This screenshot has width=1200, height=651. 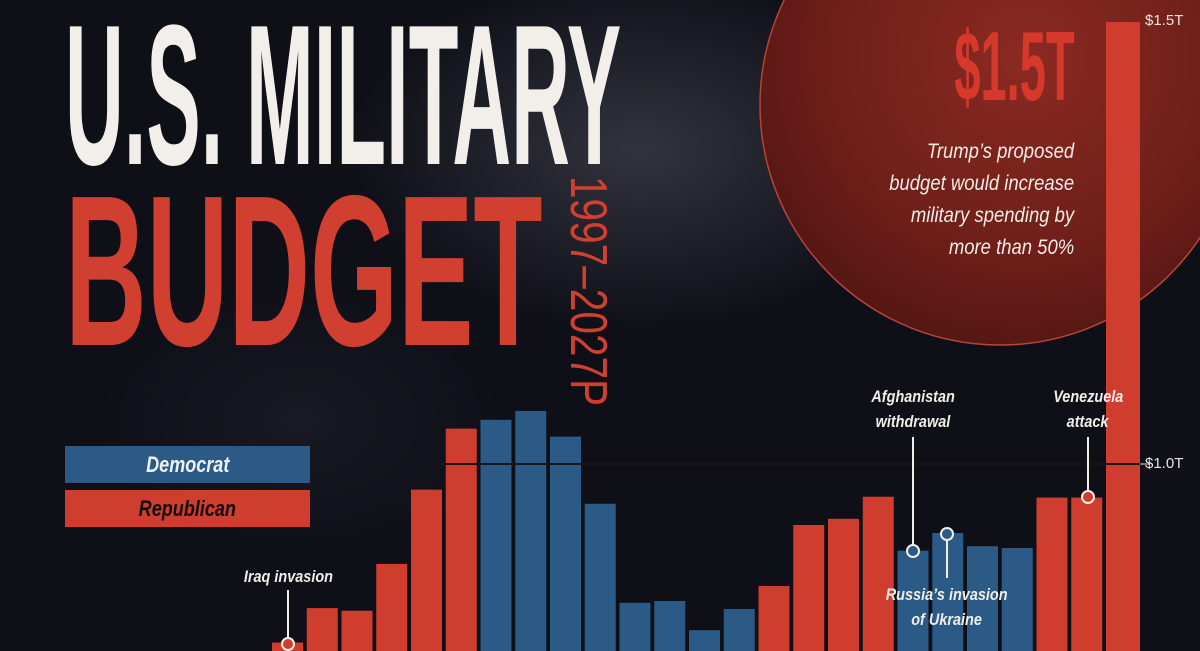 I want to click on bar-2021, so click(x=913, y=600).